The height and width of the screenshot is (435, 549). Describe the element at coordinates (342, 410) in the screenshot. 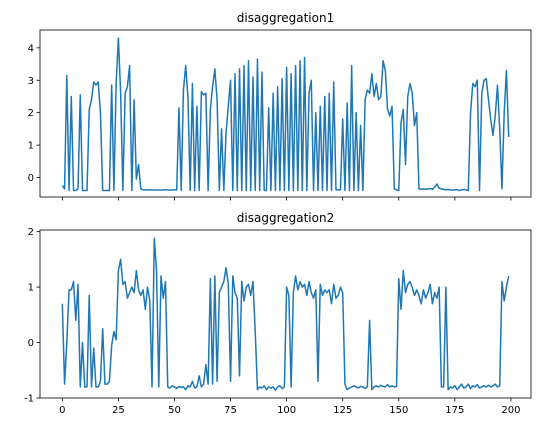

I see `x-tick-label: 125` at that location.